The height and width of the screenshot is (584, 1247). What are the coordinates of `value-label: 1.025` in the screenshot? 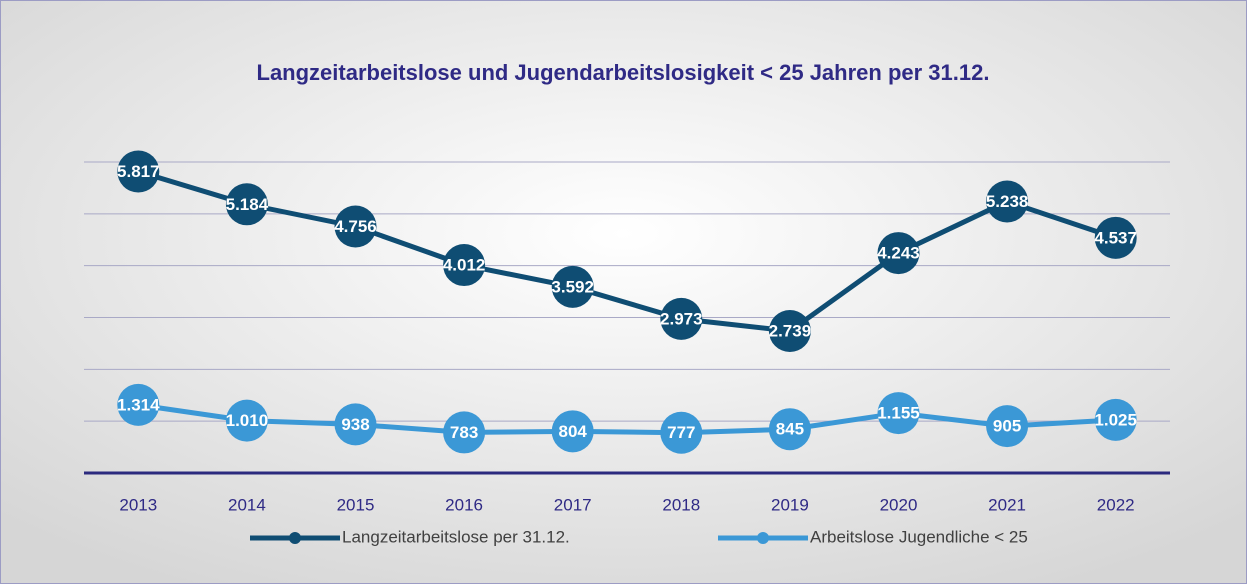 It's located at (1115, 419).